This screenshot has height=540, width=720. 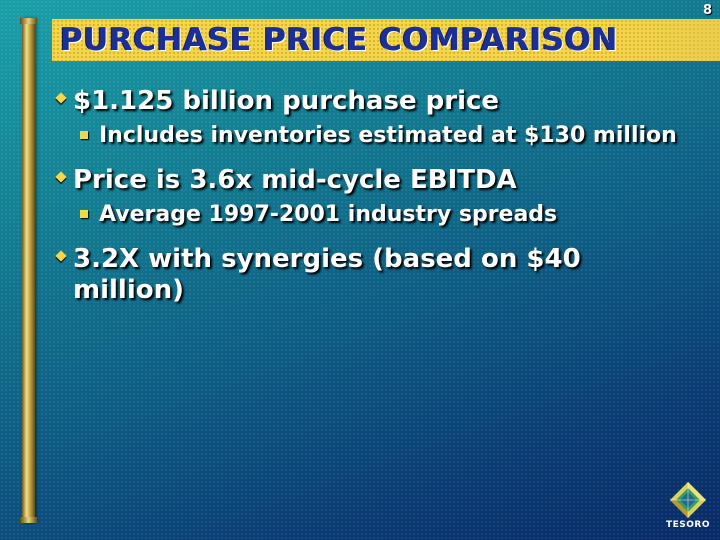 I want to click on bullet-item: Price is 3.6x mid-cycle EBITDA, so click(x=370, y=180).